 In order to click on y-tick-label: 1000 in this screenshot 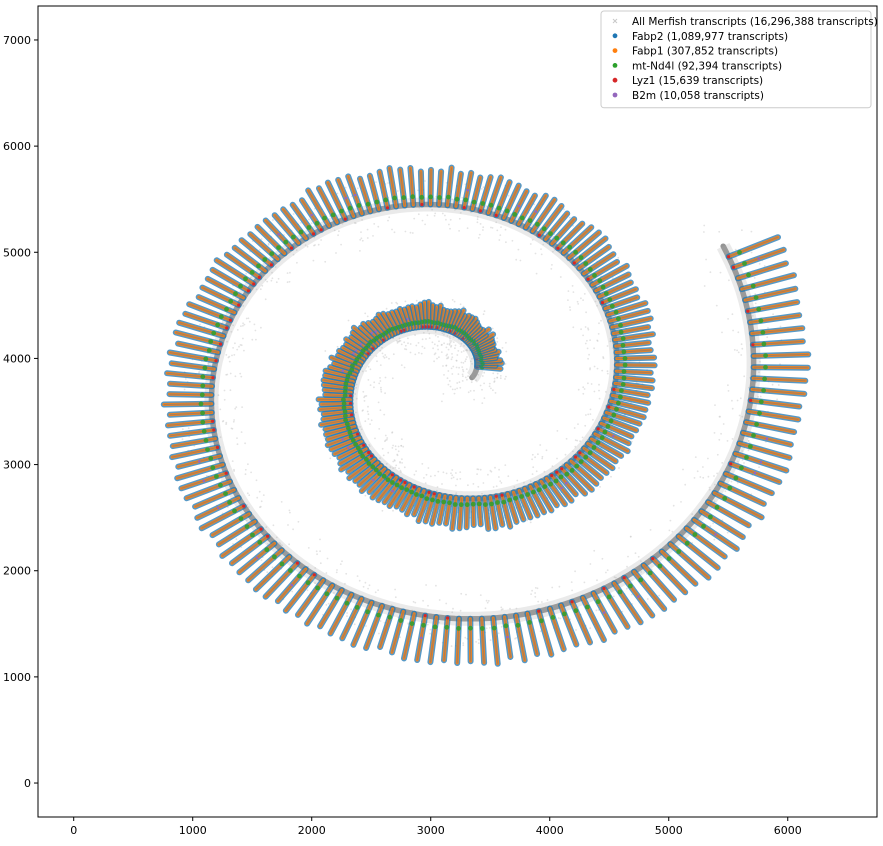, I will do `click(17, 677)`.